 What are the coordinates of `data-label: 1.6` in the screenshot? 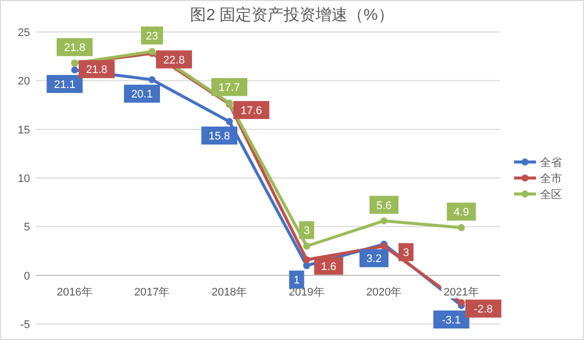 It's located at (328, 266).